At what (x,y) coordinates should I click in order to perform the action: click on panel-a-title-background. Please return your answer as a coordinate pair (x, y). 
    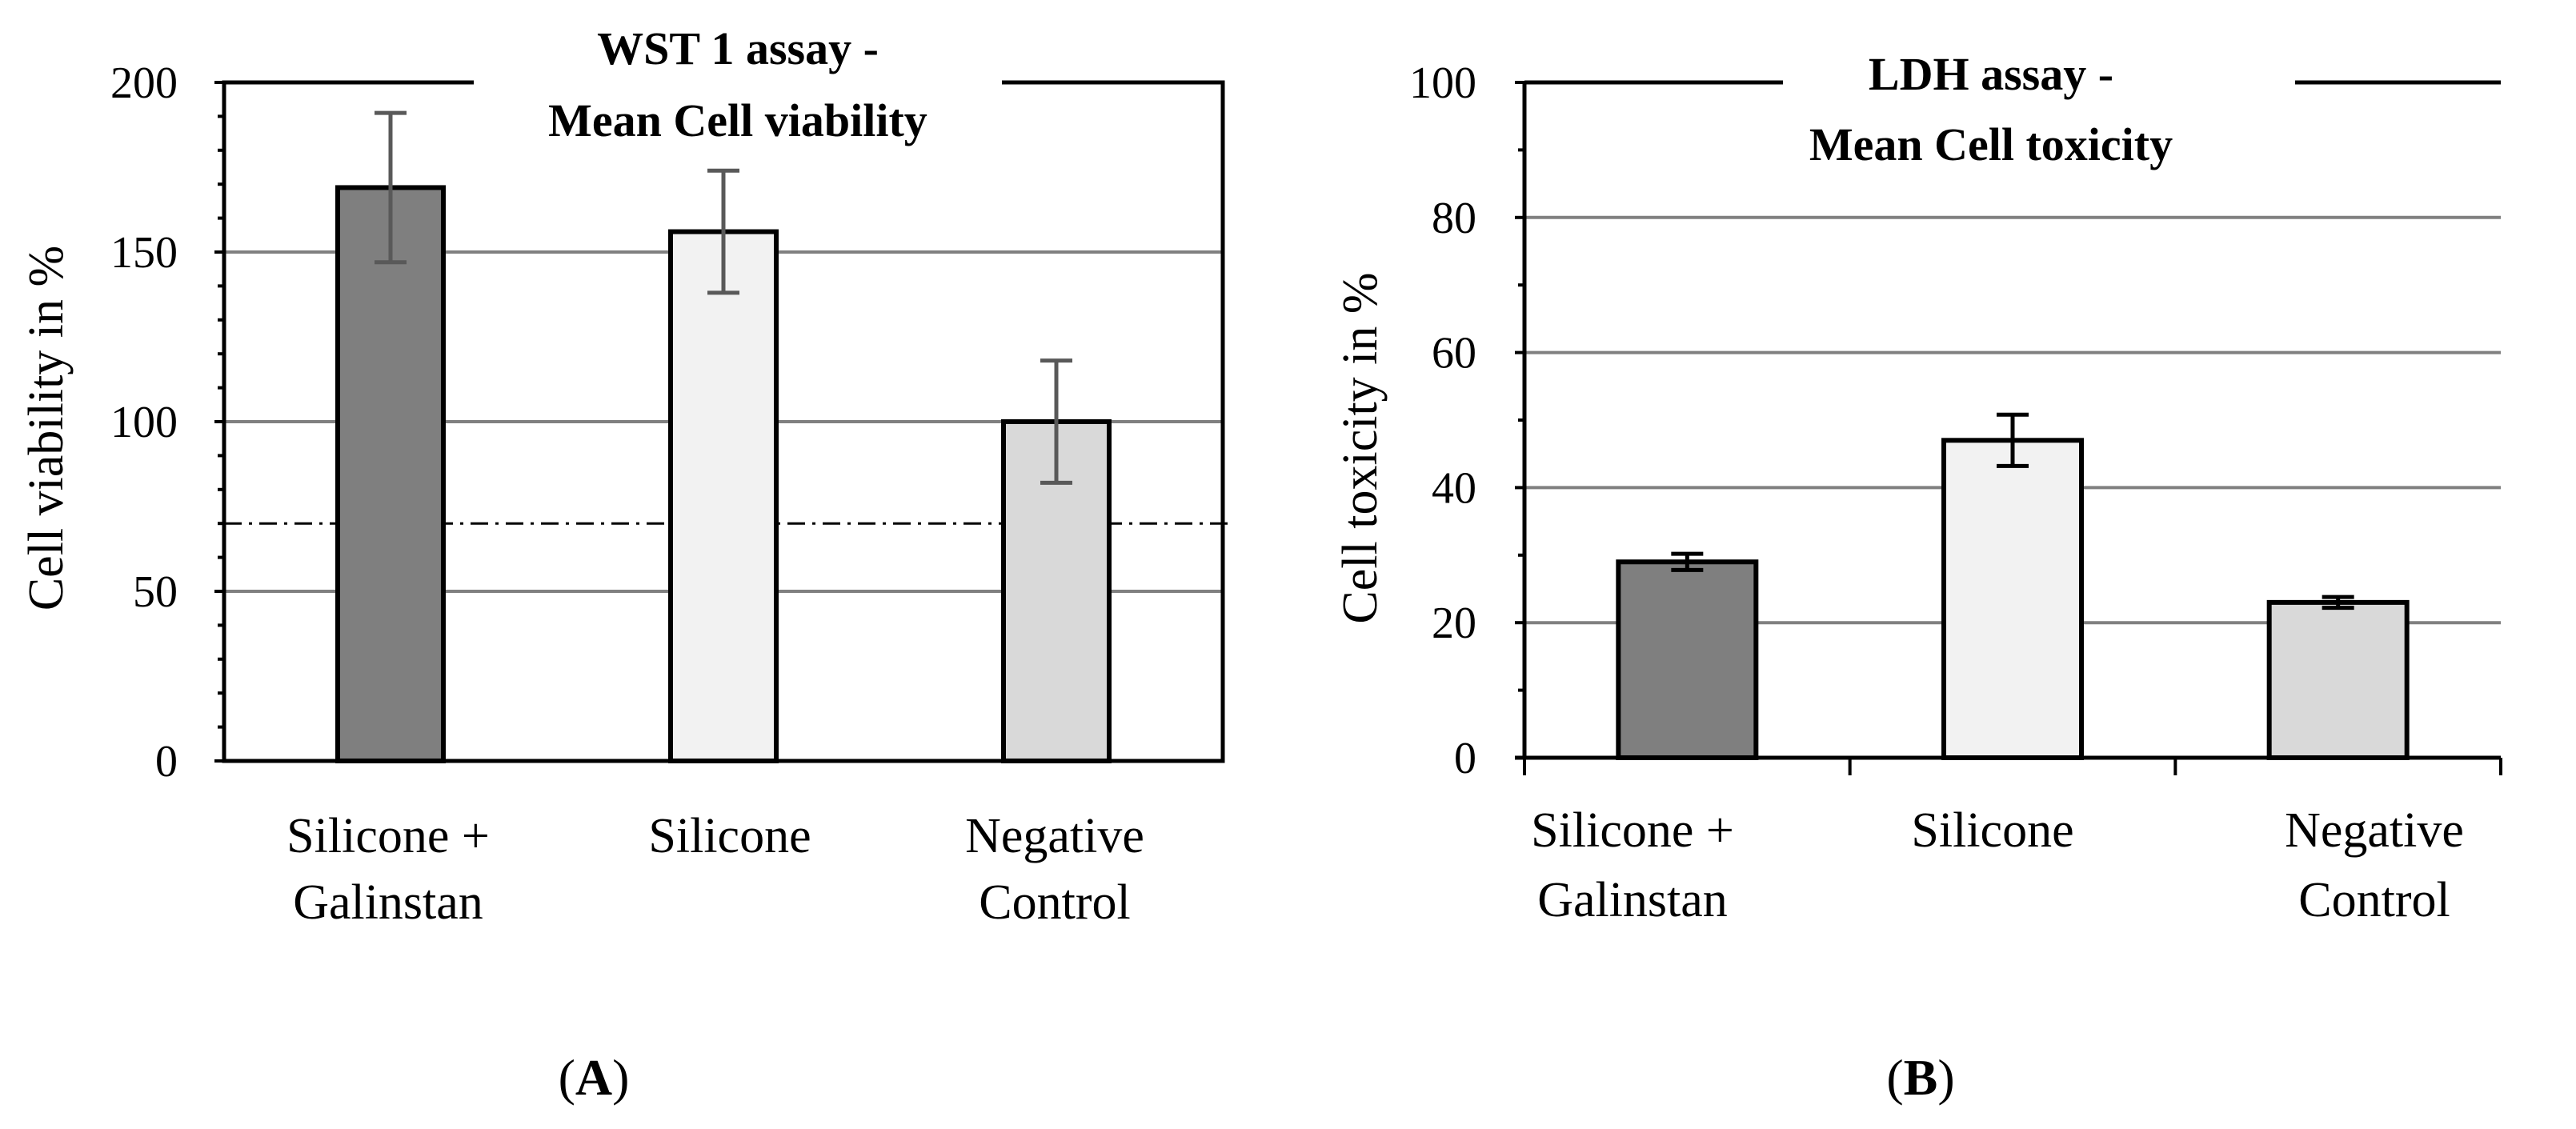
    Looking at the image, I should click on (738, 99).